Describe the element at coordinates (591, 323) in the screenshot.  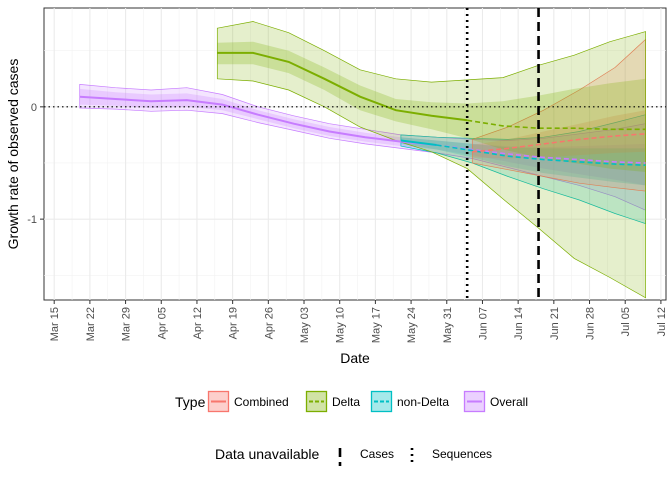
I see `x-tick-label: Jun 28` at that location.